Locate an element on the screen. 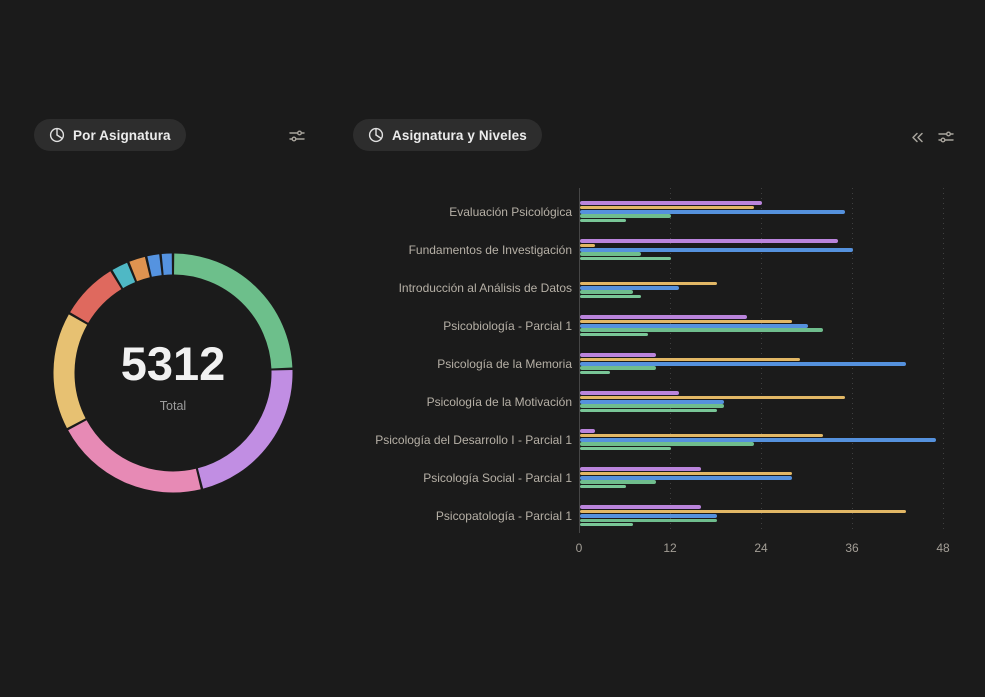  right-chart-title-button: Asignatura y Niveles is located at coordinates (447, 135).